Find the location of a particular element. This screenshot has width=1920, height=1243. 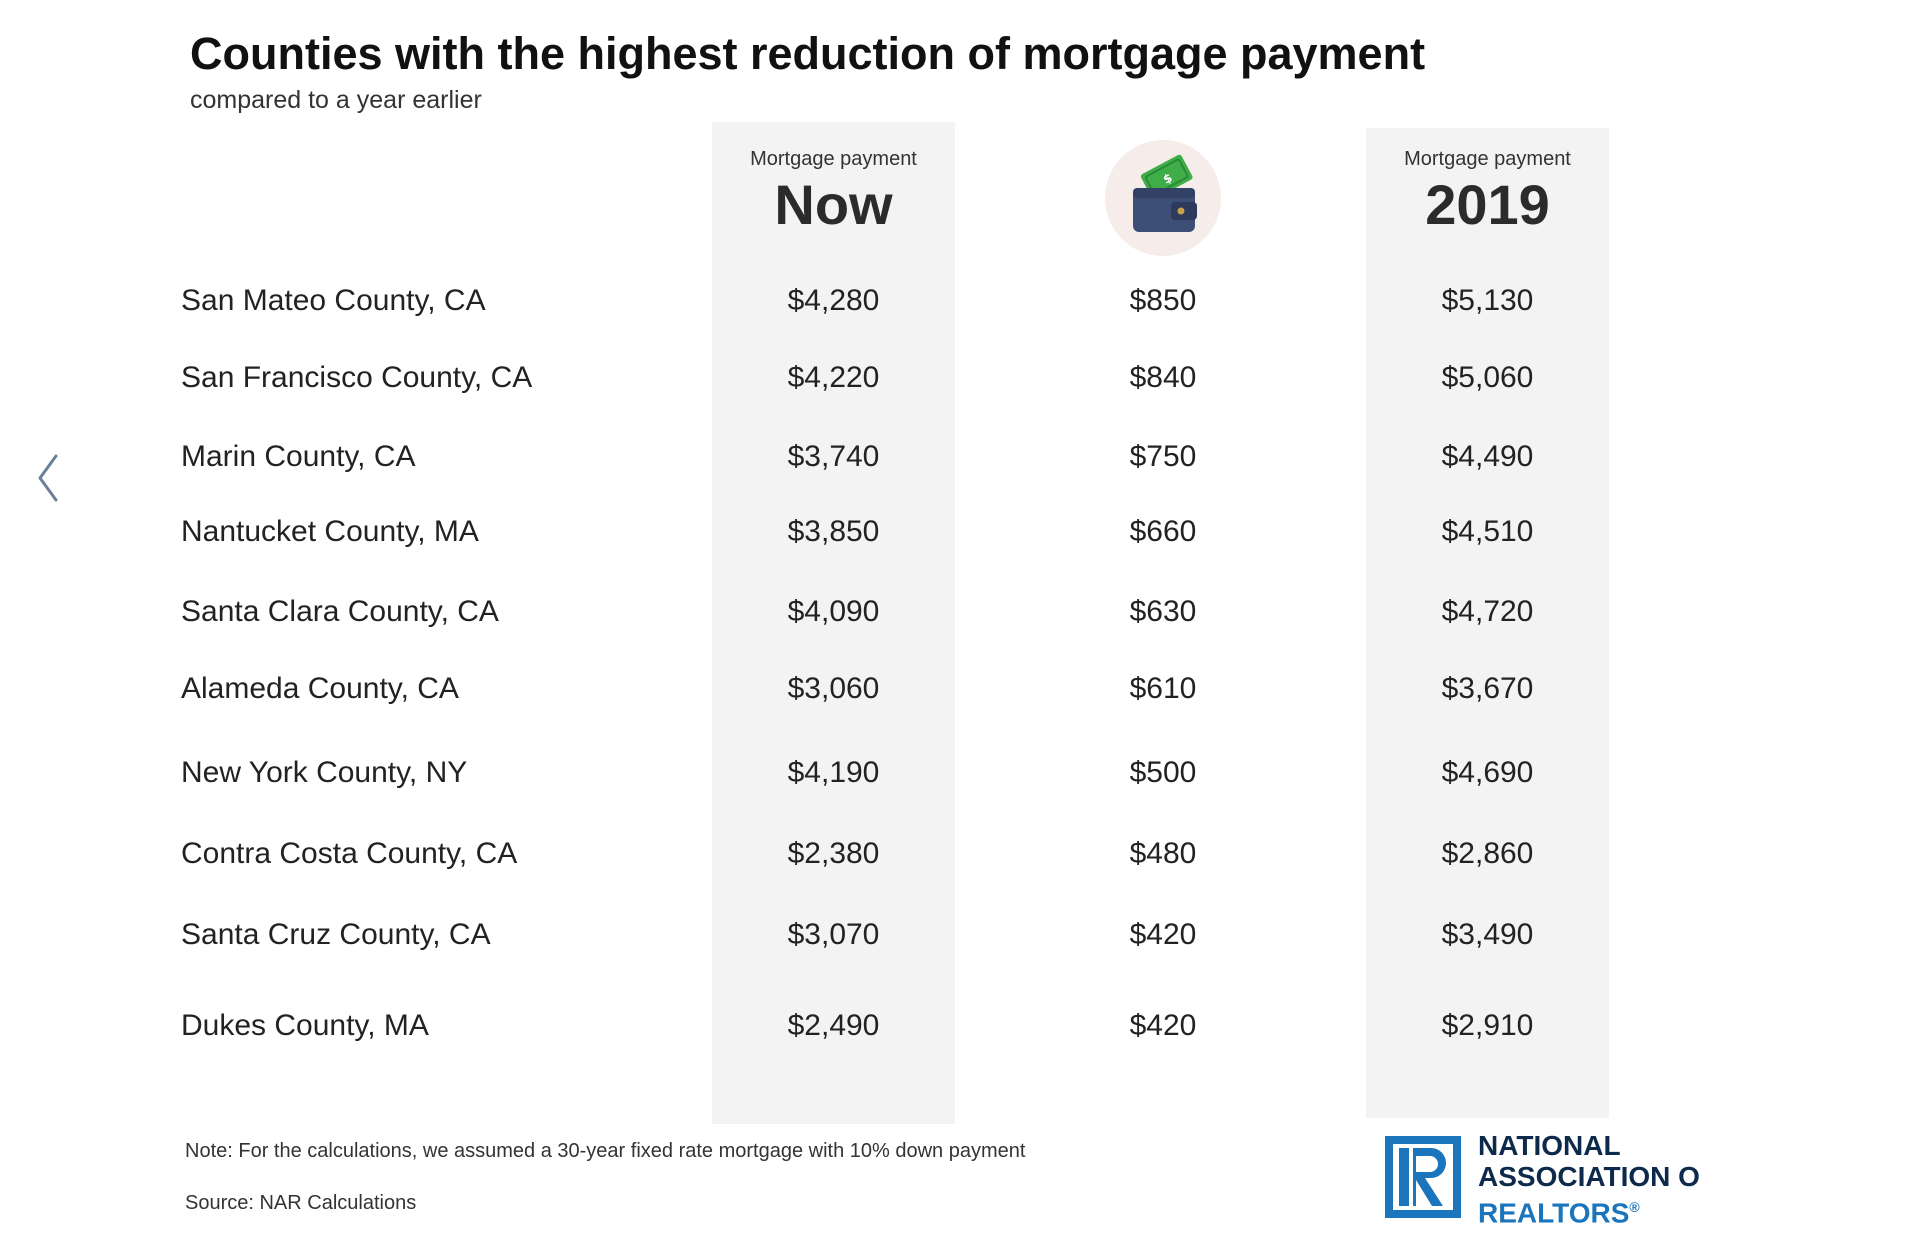

now-column-title: Now is located at coordinates (833, 204).